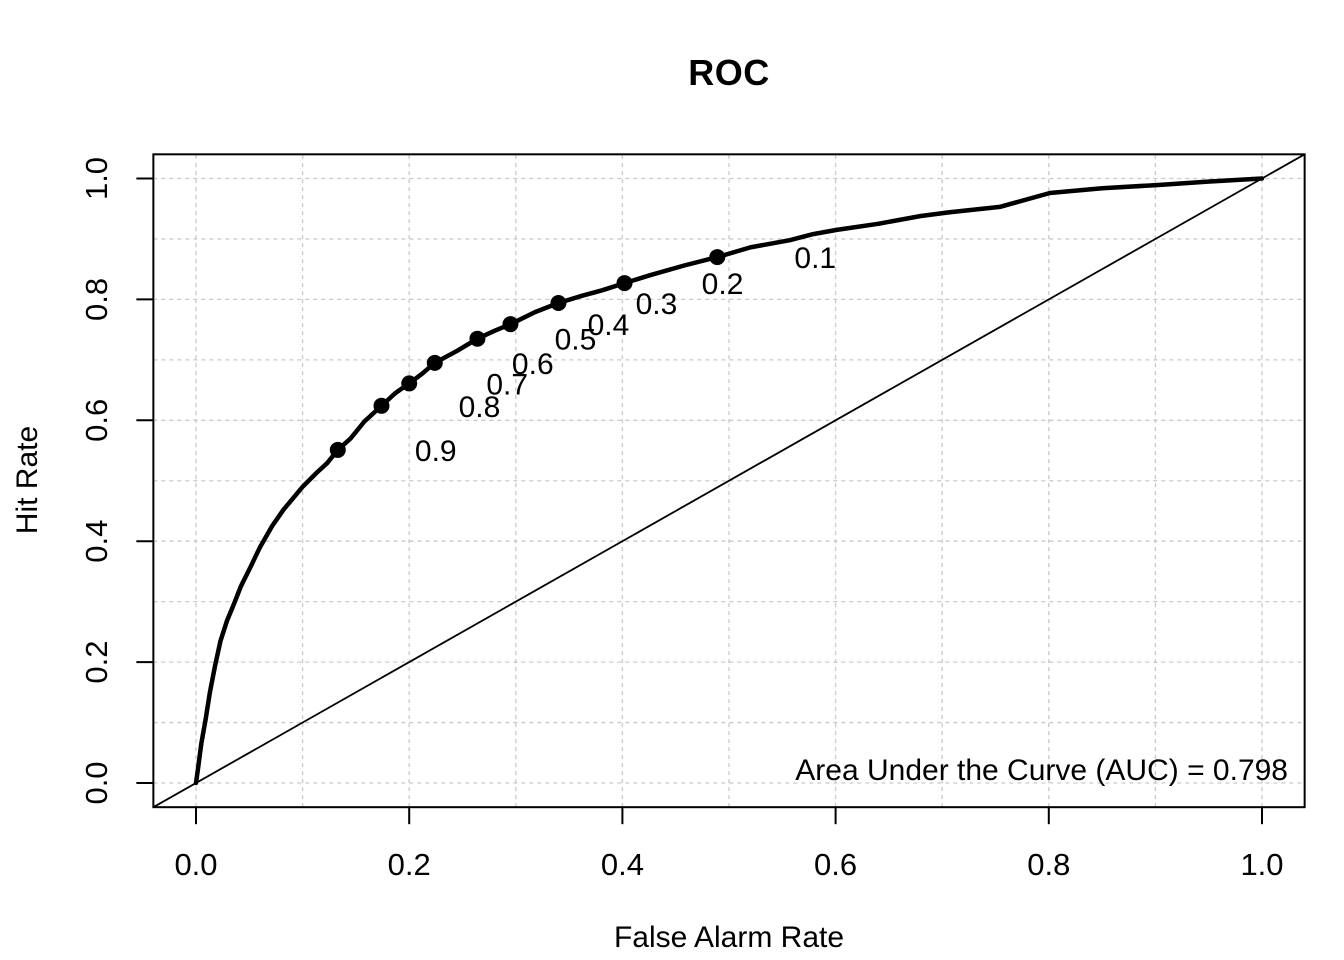 This screenshot has width=1344, height=960. What do you see at coordinates (96, 420) in the screenshot?
I see `y-tick-label: 0.6` at bounding box center [96, 420].